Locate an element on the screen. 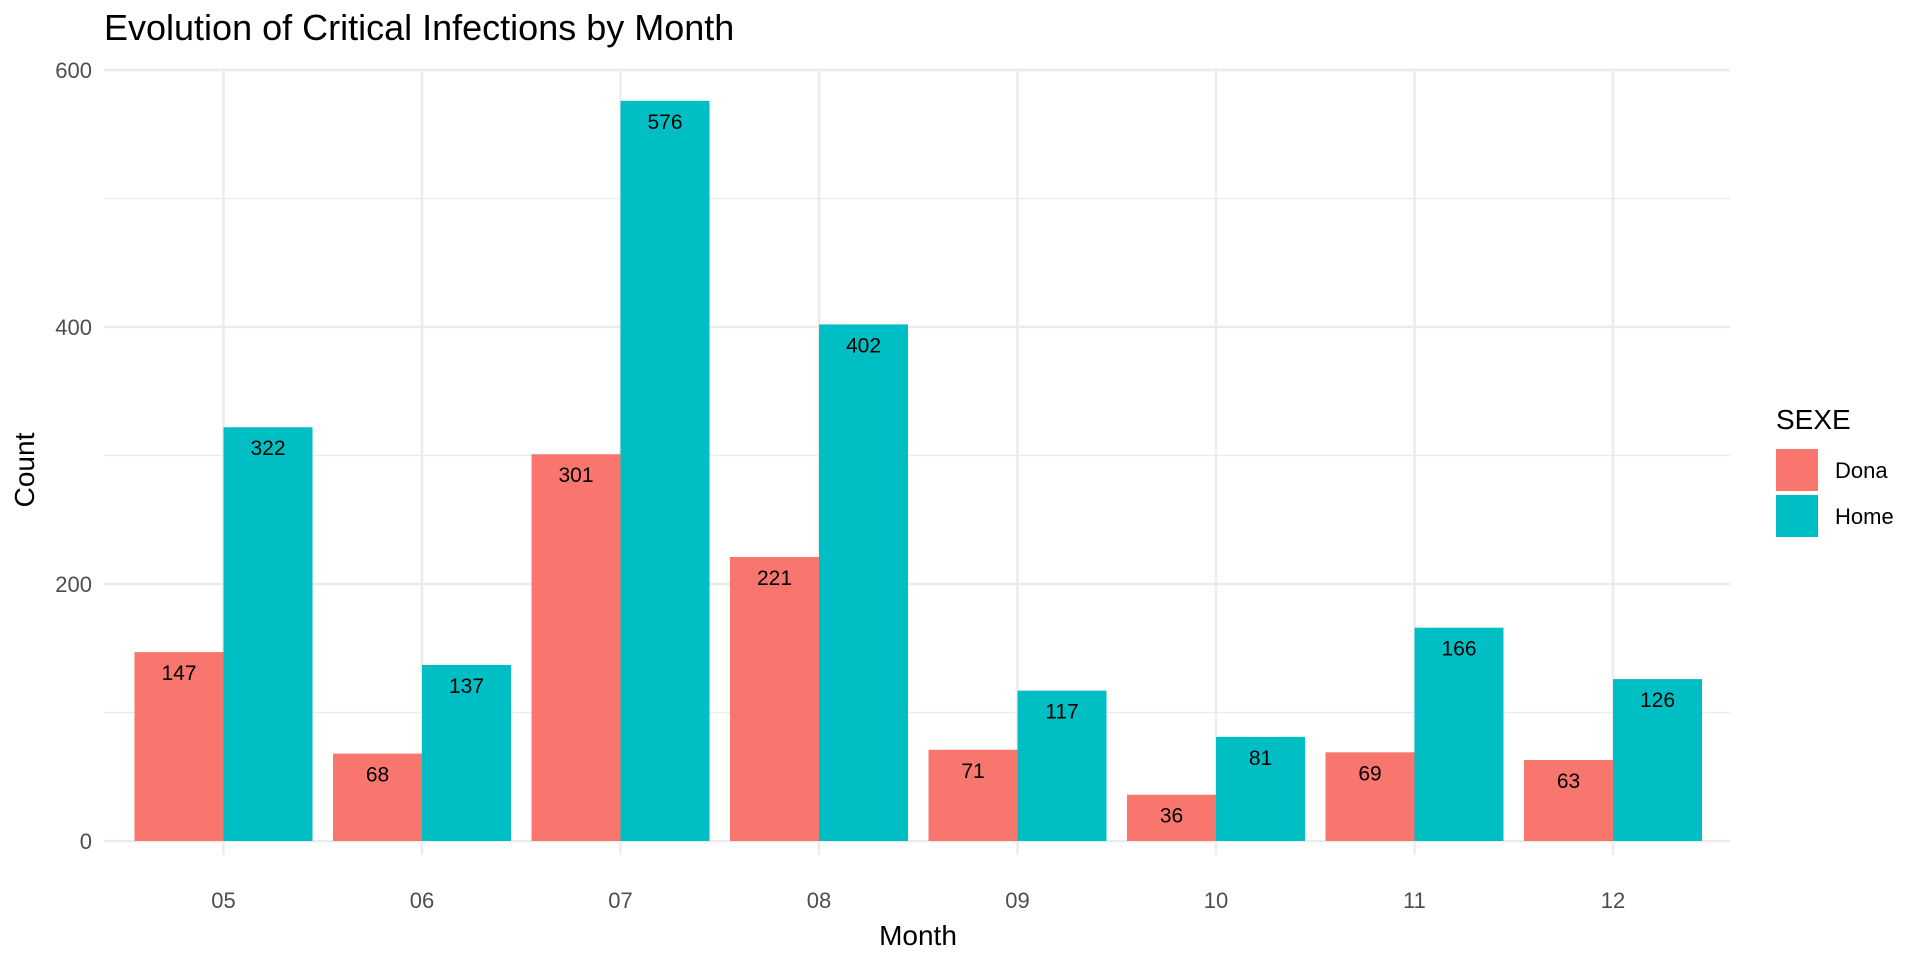  data-label: 126 is located at coordinates (1657, 700).